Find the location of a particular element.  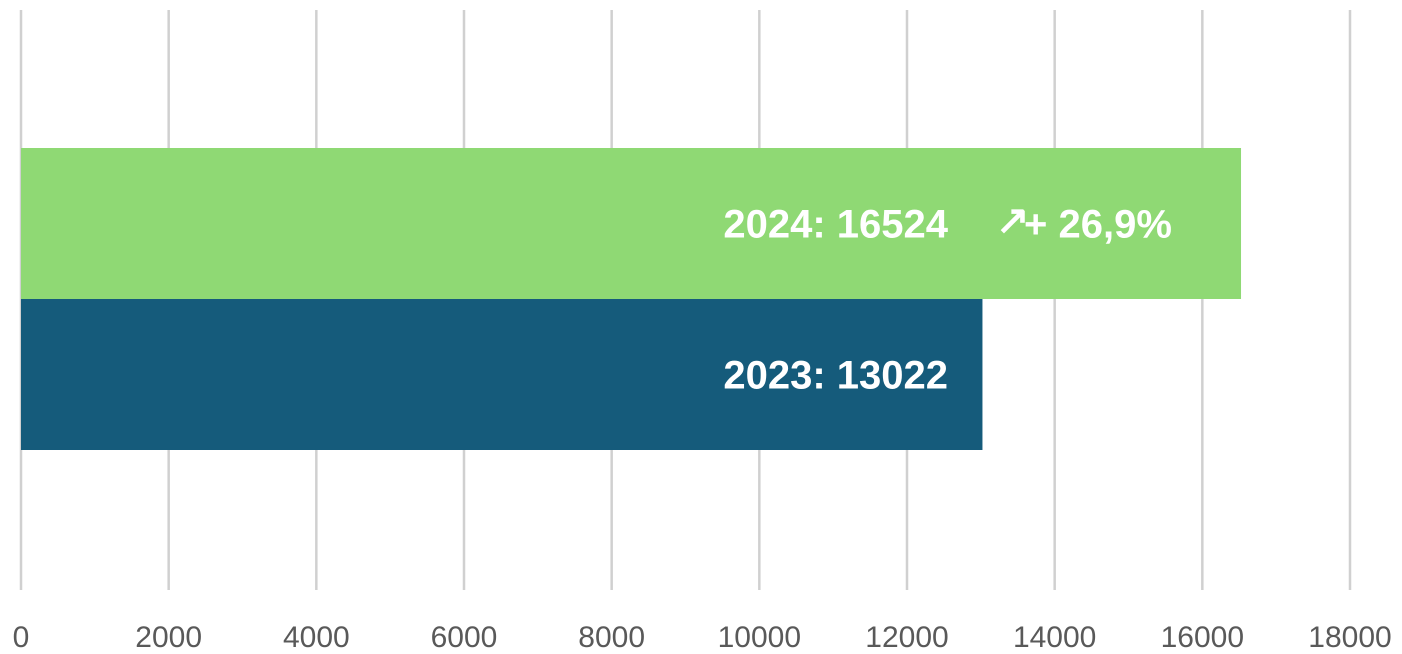

x-tick-label-18000: 18000 is located at coordinates (1349, 637).